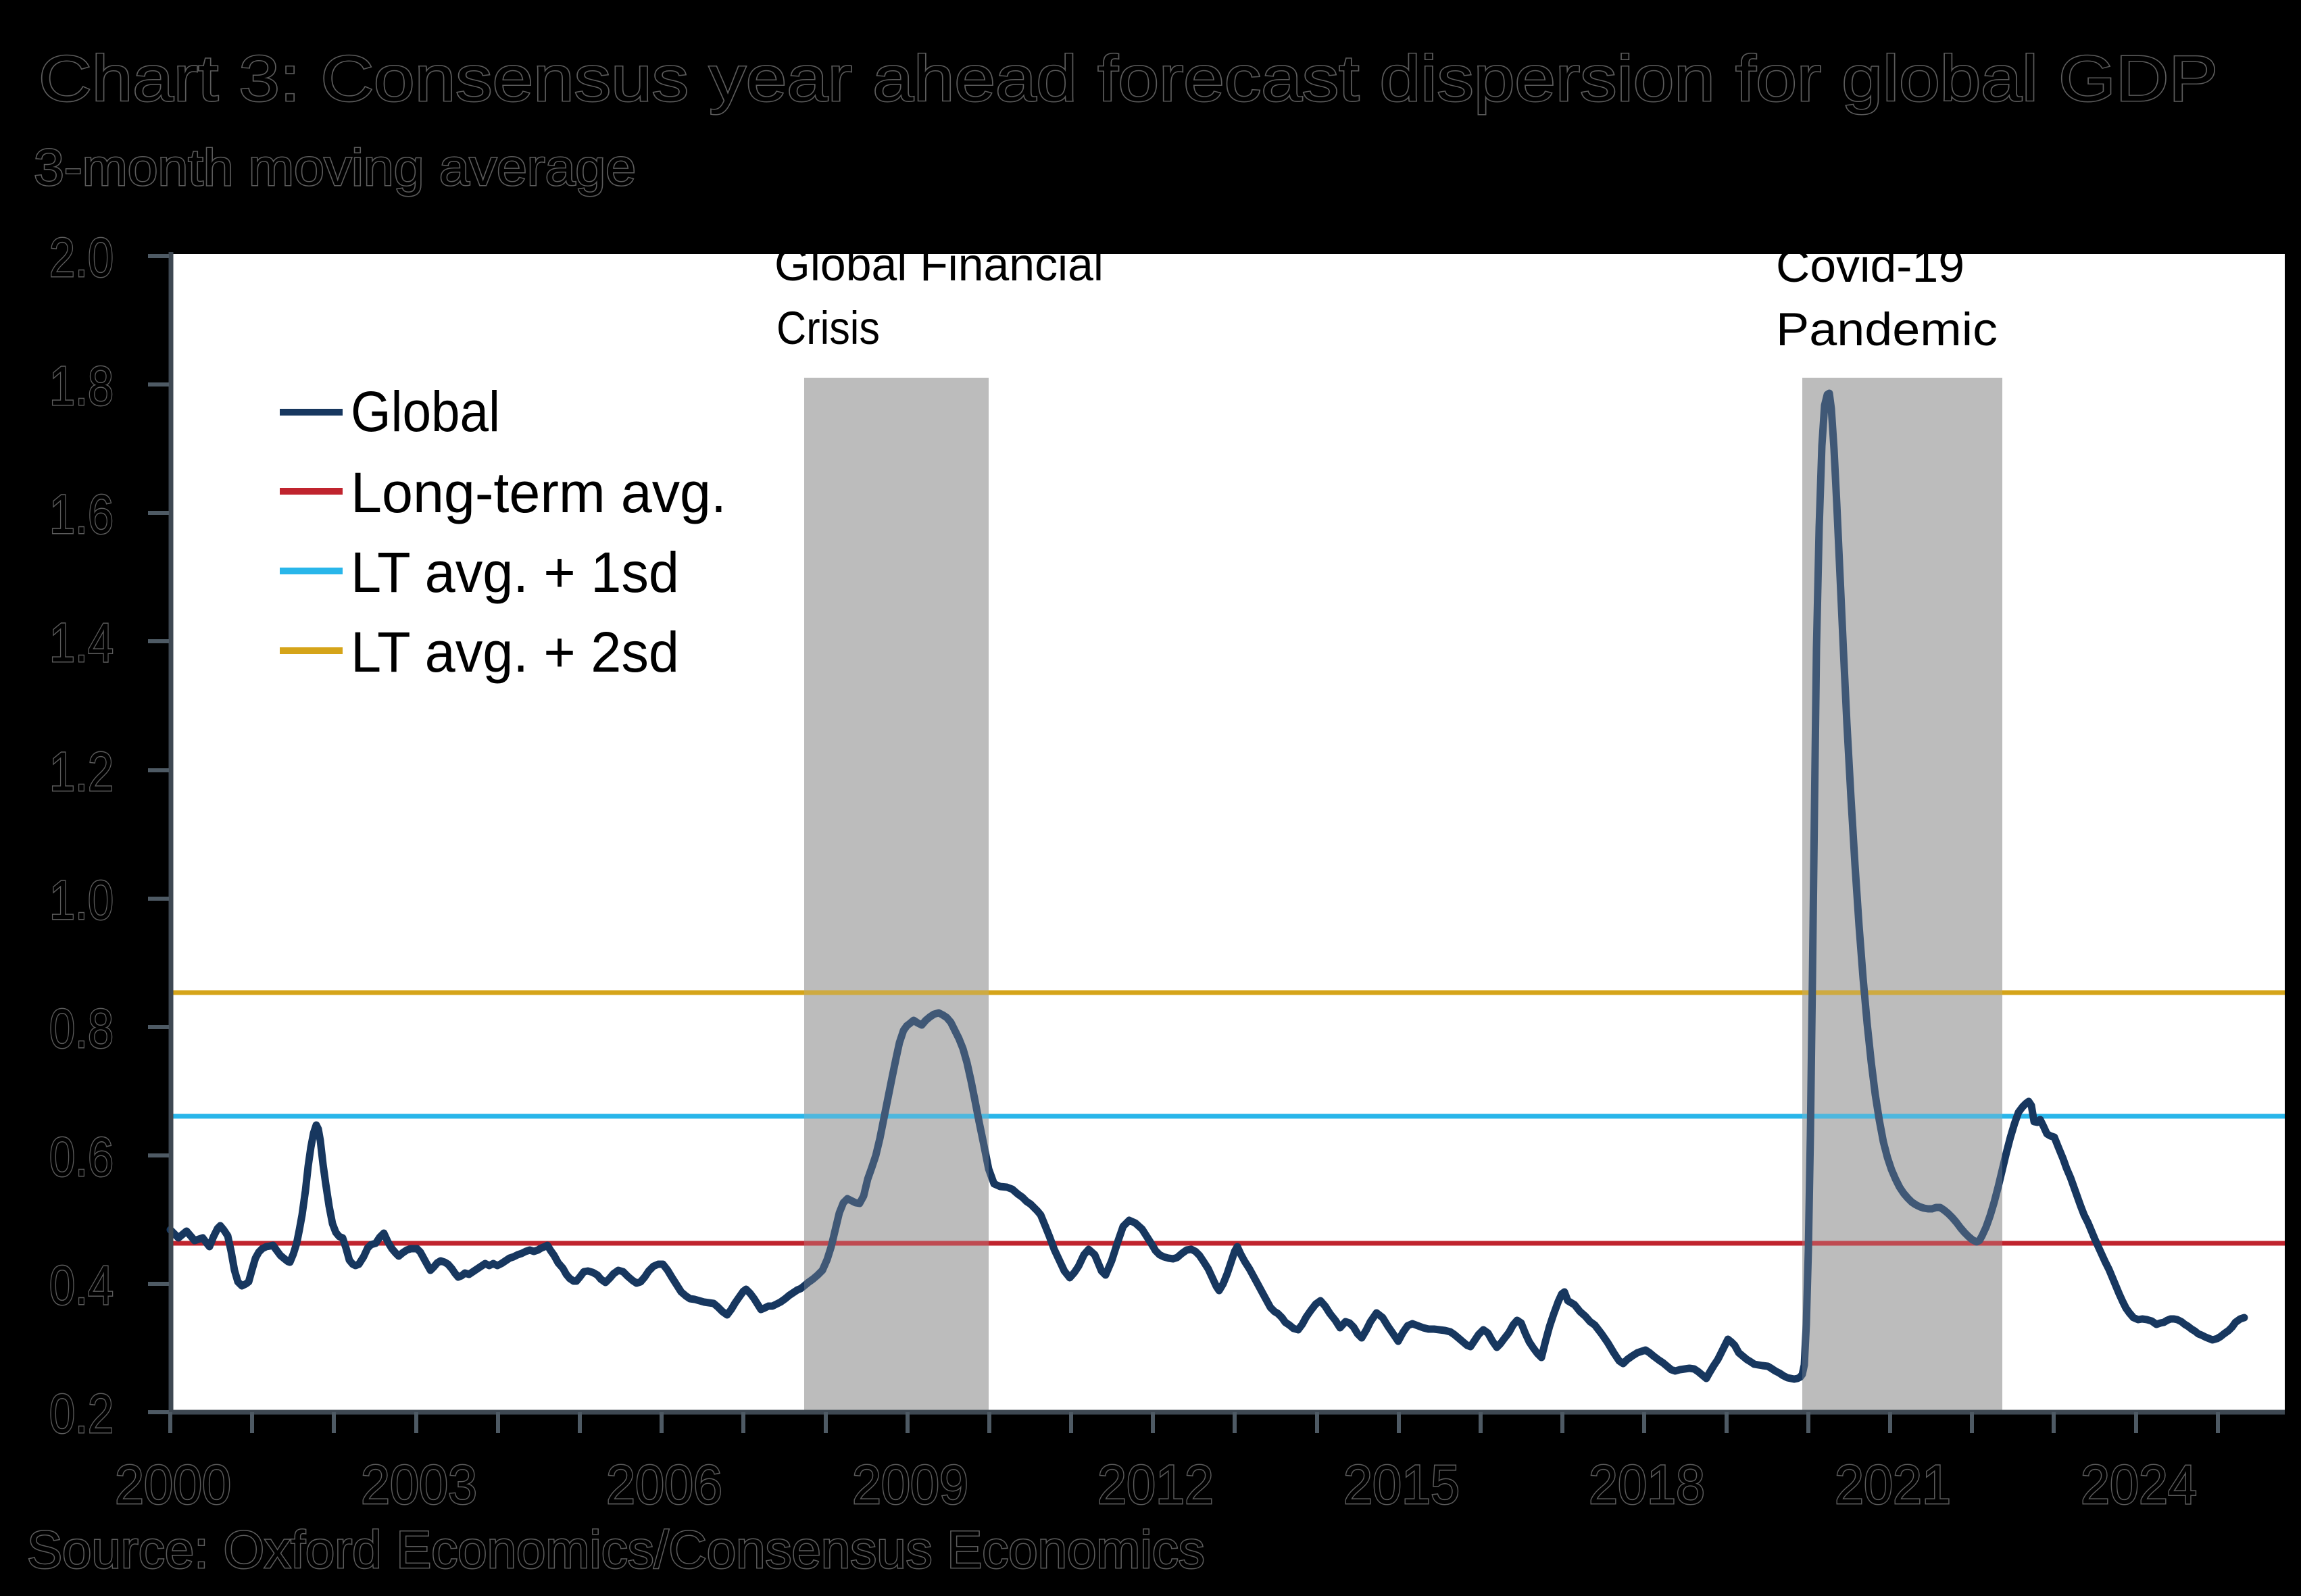  Describe the element at coordinates (1870, 266) in the screenshot. I see `svg-text: Covid-19` at that location.